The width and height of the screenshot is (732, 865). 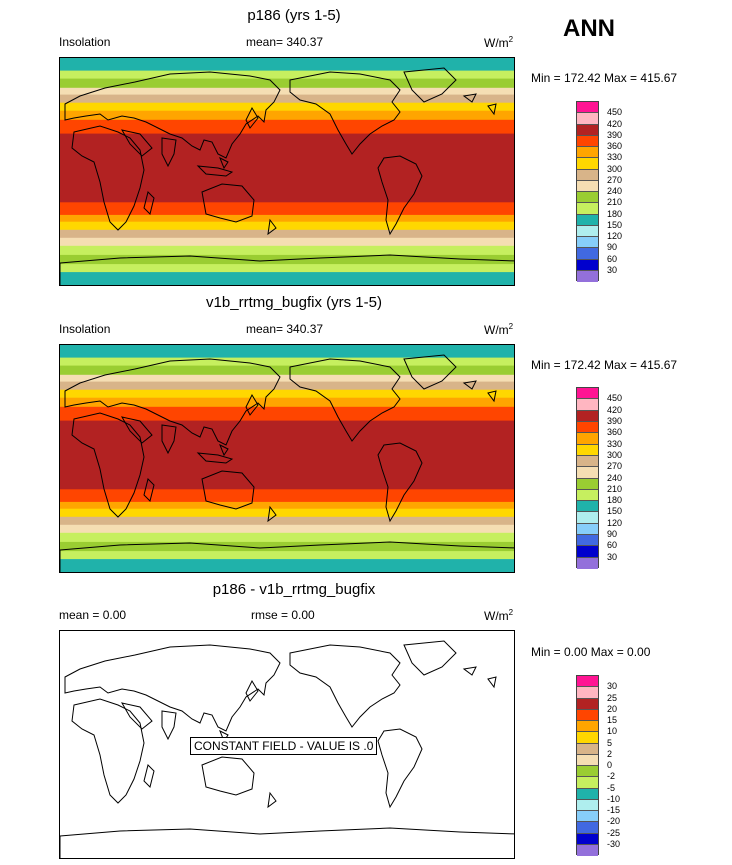 What do you see at coordinates (615, 398) in the screenshot?
I see `colorbar-tick-label: 450` at bounding box center [615, 398].